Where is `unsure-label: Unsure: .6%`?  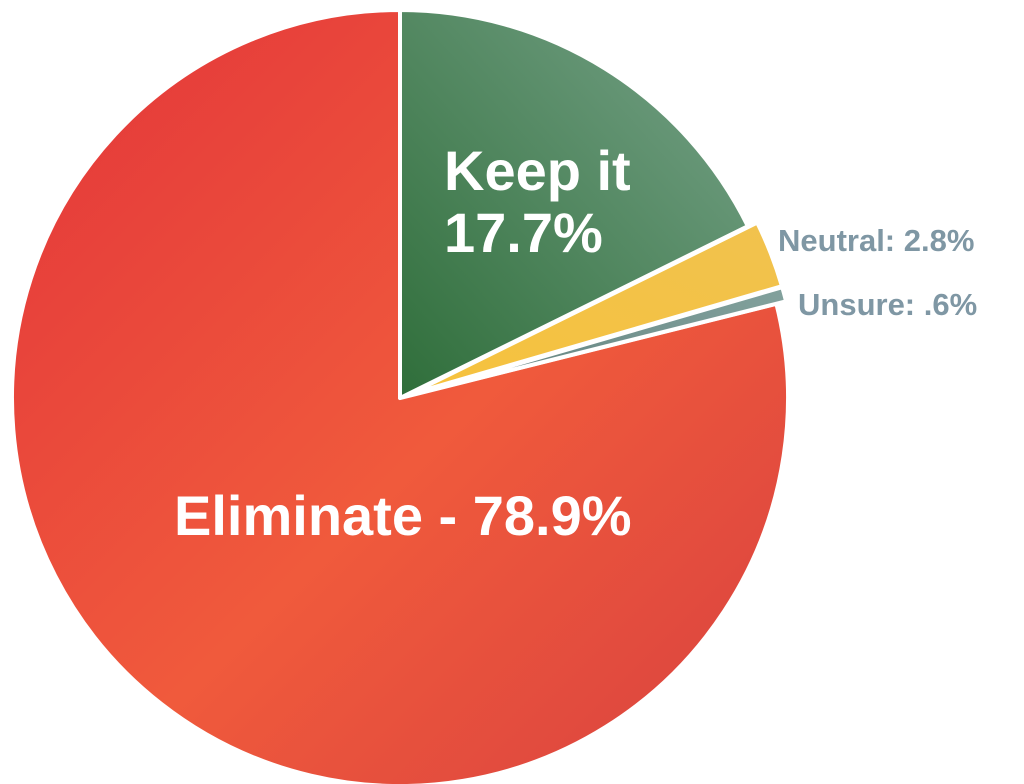
unsure-label: Unsure: .6% is located at coordinates (887, 304).